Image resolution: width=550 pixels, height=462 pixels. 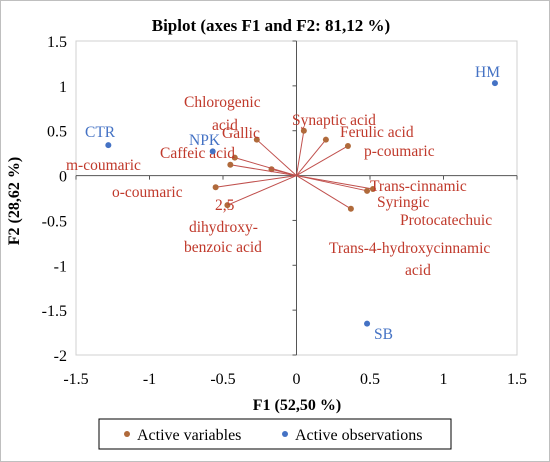 What do you see at coordinates (223, 227) in the screenshot?
I see `variable-label: dihydroxy-` at bounding box center [223, 227].